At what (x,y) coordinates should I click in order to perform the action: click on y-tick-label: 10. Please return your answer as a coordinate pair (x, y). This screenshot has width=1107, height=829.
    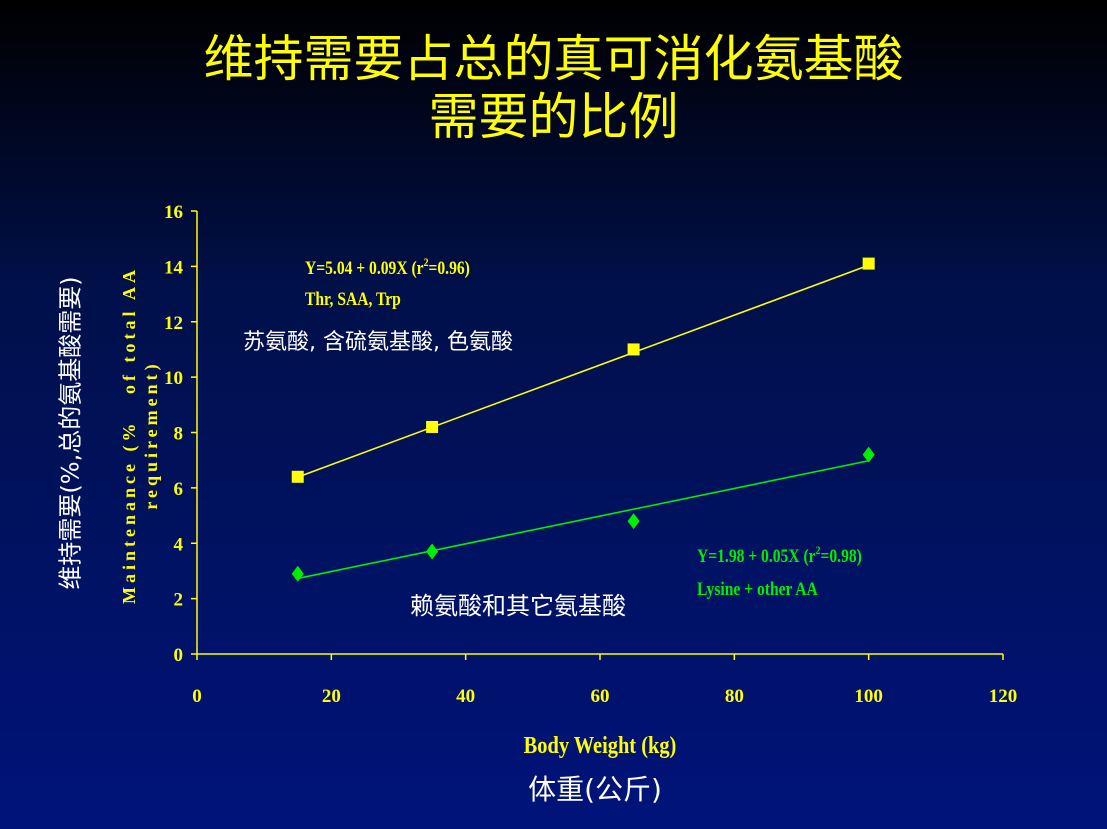
    Looking at the image, I should click on (173, 378).